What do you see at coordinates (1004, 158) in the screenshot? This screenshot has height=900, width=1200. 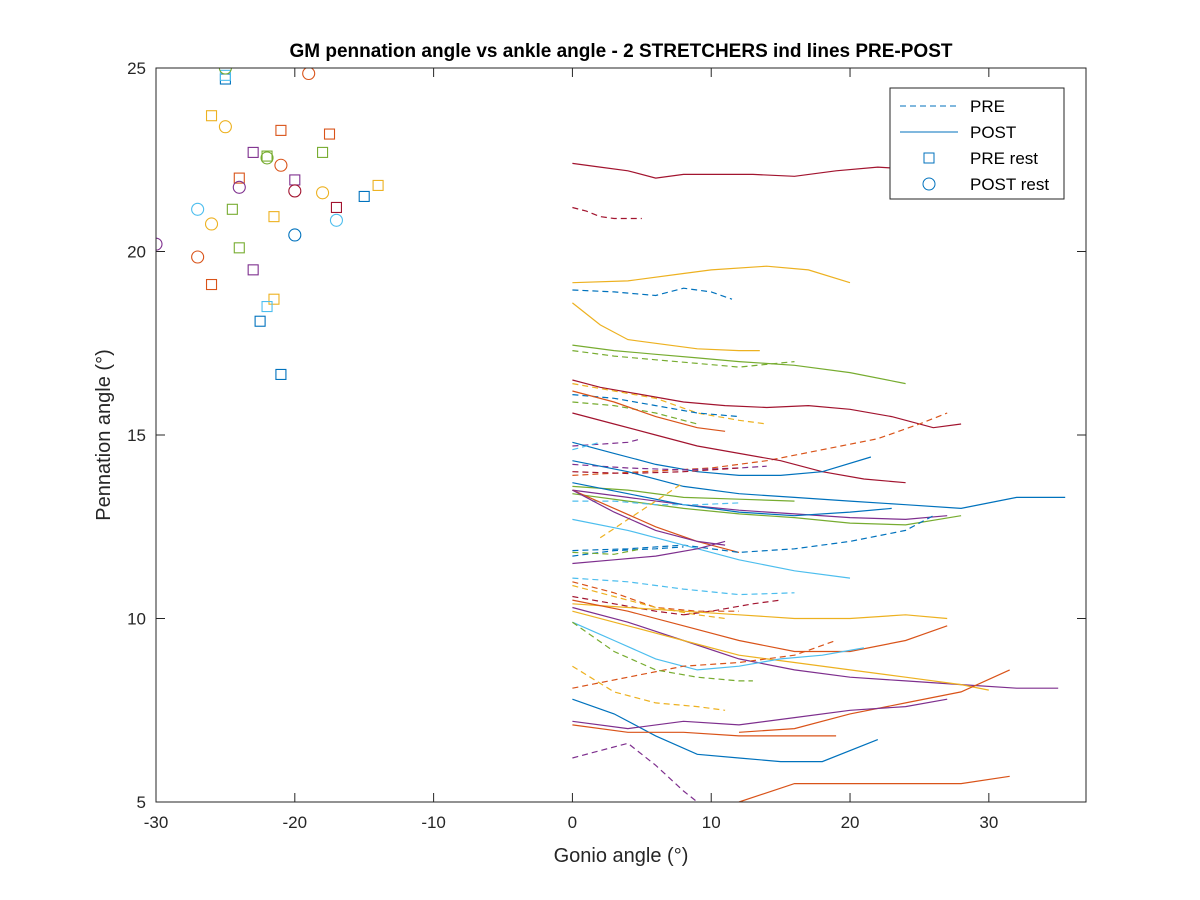 I see `legend-pre-rest-label: PRE rest` at bounding box center [1004, 158].